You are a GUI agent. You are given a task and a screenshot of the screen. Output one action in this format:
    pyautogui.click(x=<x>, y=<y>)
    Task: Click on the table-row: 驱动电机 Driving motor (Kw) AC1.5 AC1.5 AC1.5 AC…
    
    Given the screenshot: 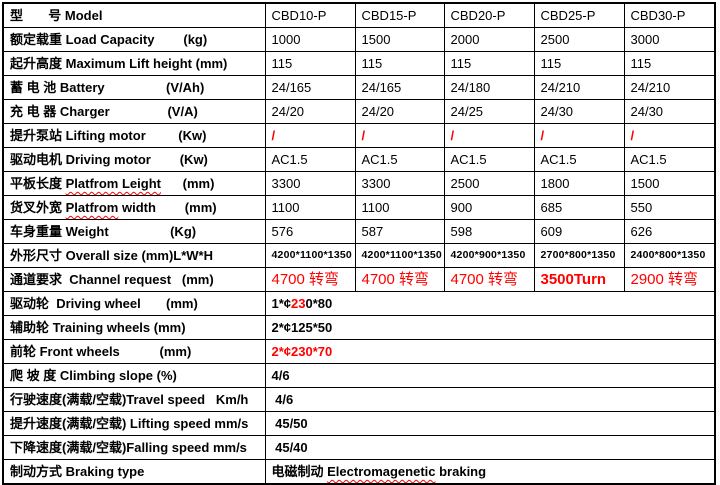 What is the action you would take?
    pyautogui.click(x=359, y=159)
    